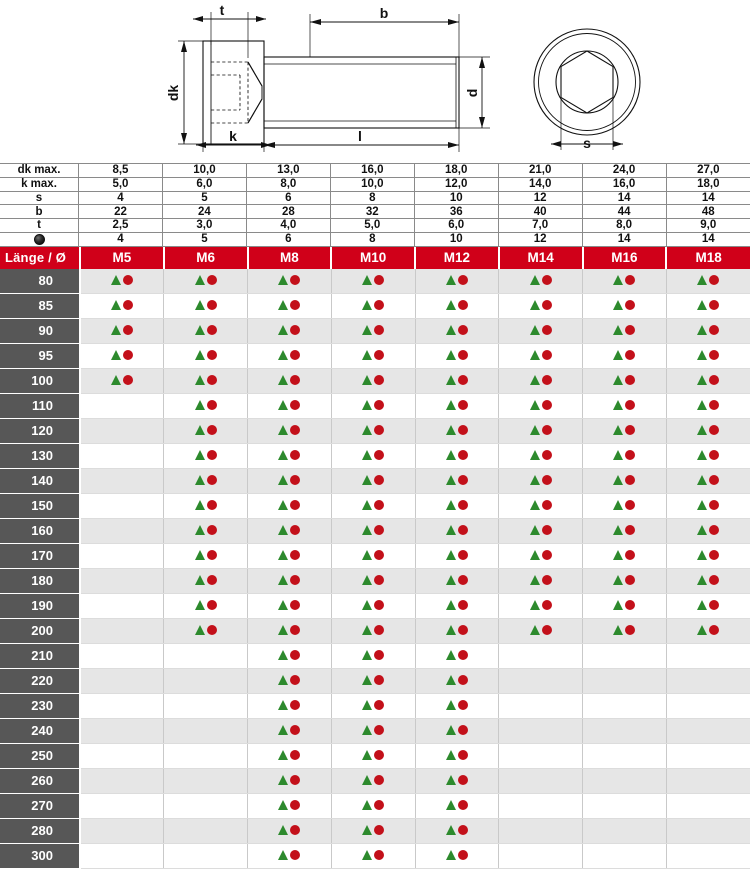  What do you see at coordinates (457, 257) in the screenshot?
I see `matrix-col-header-4: M12` at bounding box center [457, 257].